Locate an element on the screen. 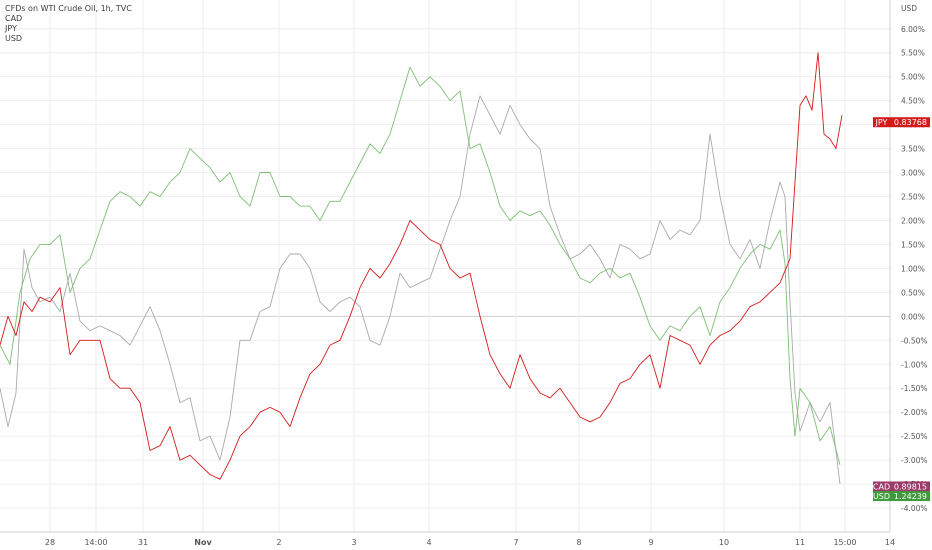  last-value-tag-usd: USD 1.24239 is located at coordinates (901, 496).